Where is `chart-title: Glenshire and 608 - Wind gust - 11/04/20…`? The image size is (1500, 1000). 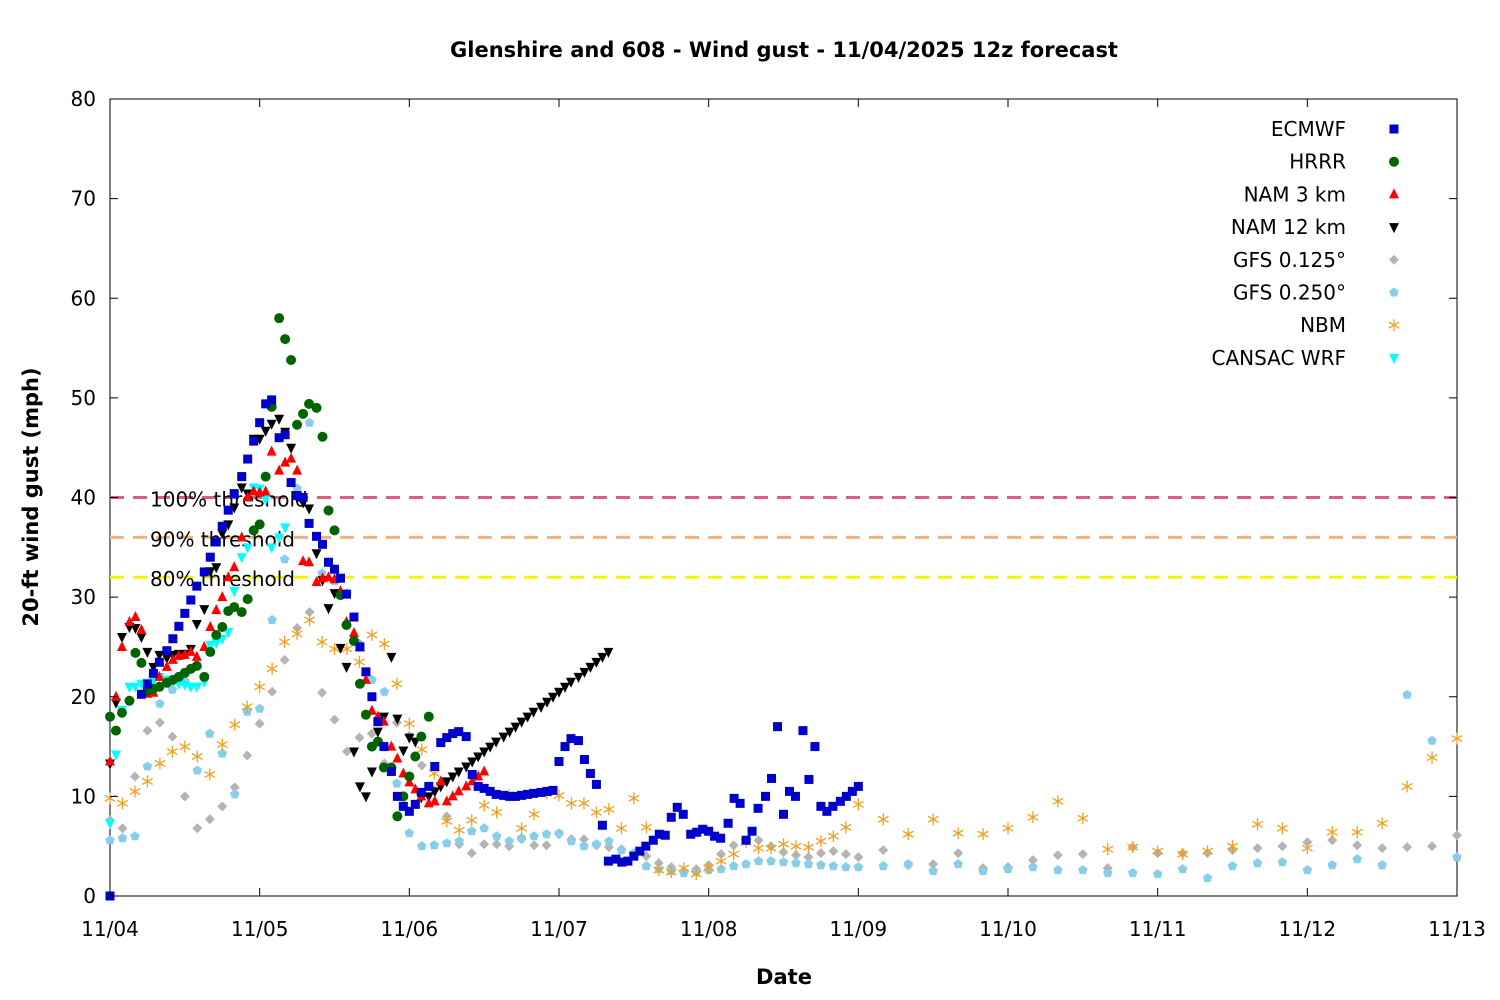
chart-title: Glenshire and 608 - Wind gust - 11/04/20… is located at coordinates (784, 50).